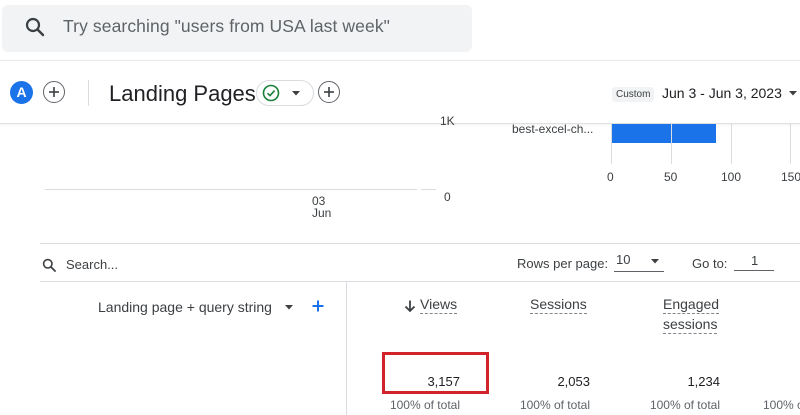 The image size is (800, 415). What do you see at coordinates (755, 260) in the screenshot?
I see `goto-page-input: 1` at bounding box center [755, 260].